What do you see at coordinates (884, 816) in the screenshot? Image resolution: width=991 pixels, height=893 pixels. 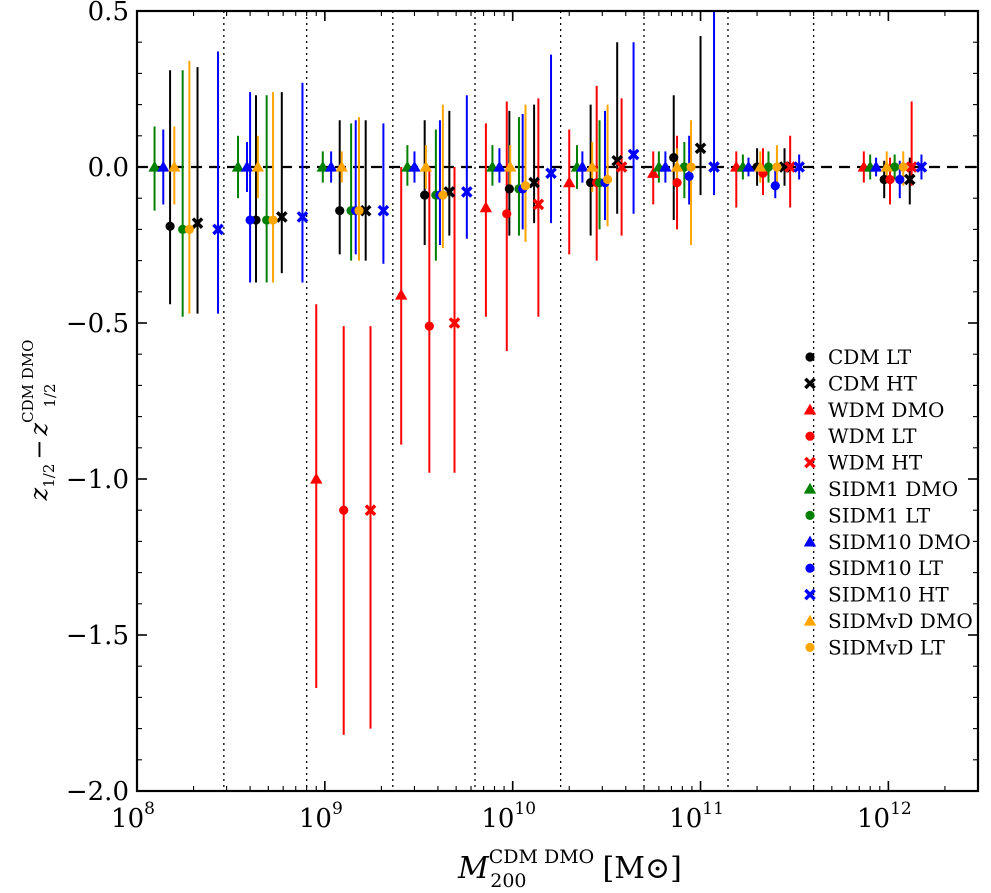 I see `x-tick-label: 1012` at bounding box center [884, 816].